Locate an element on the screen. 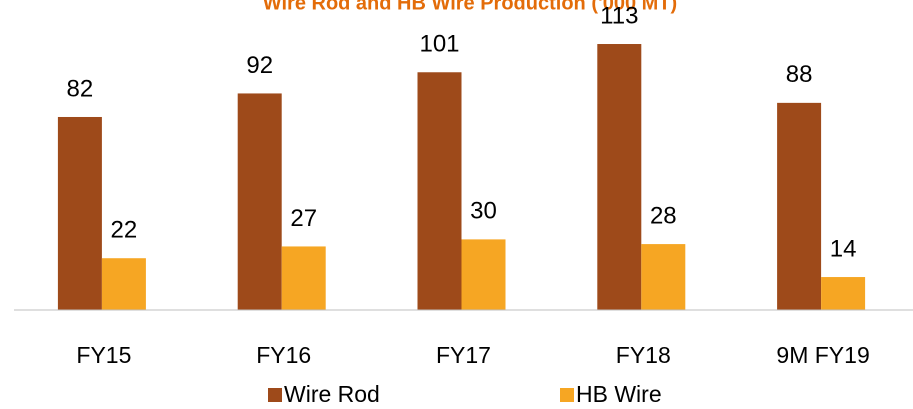 The height and width of the screenshot is (409, 913). legend-label: Wire Rod is located at coordinates (332, 394).